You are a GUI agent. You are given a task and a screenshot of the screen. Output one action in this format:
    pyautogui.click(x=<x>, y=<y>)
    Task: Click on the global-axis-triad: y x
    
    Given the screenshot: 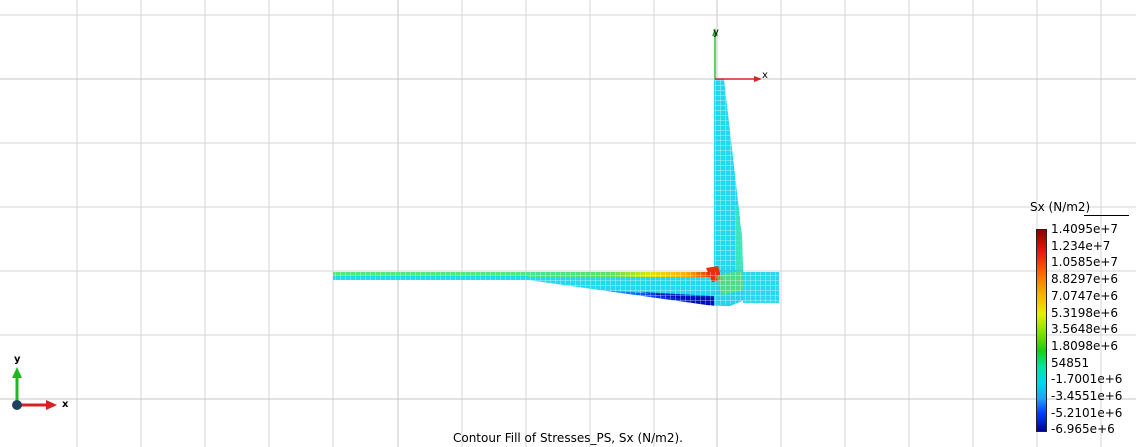 What is the action you would take?
    pyautogui.click(x=40, y=382)
    